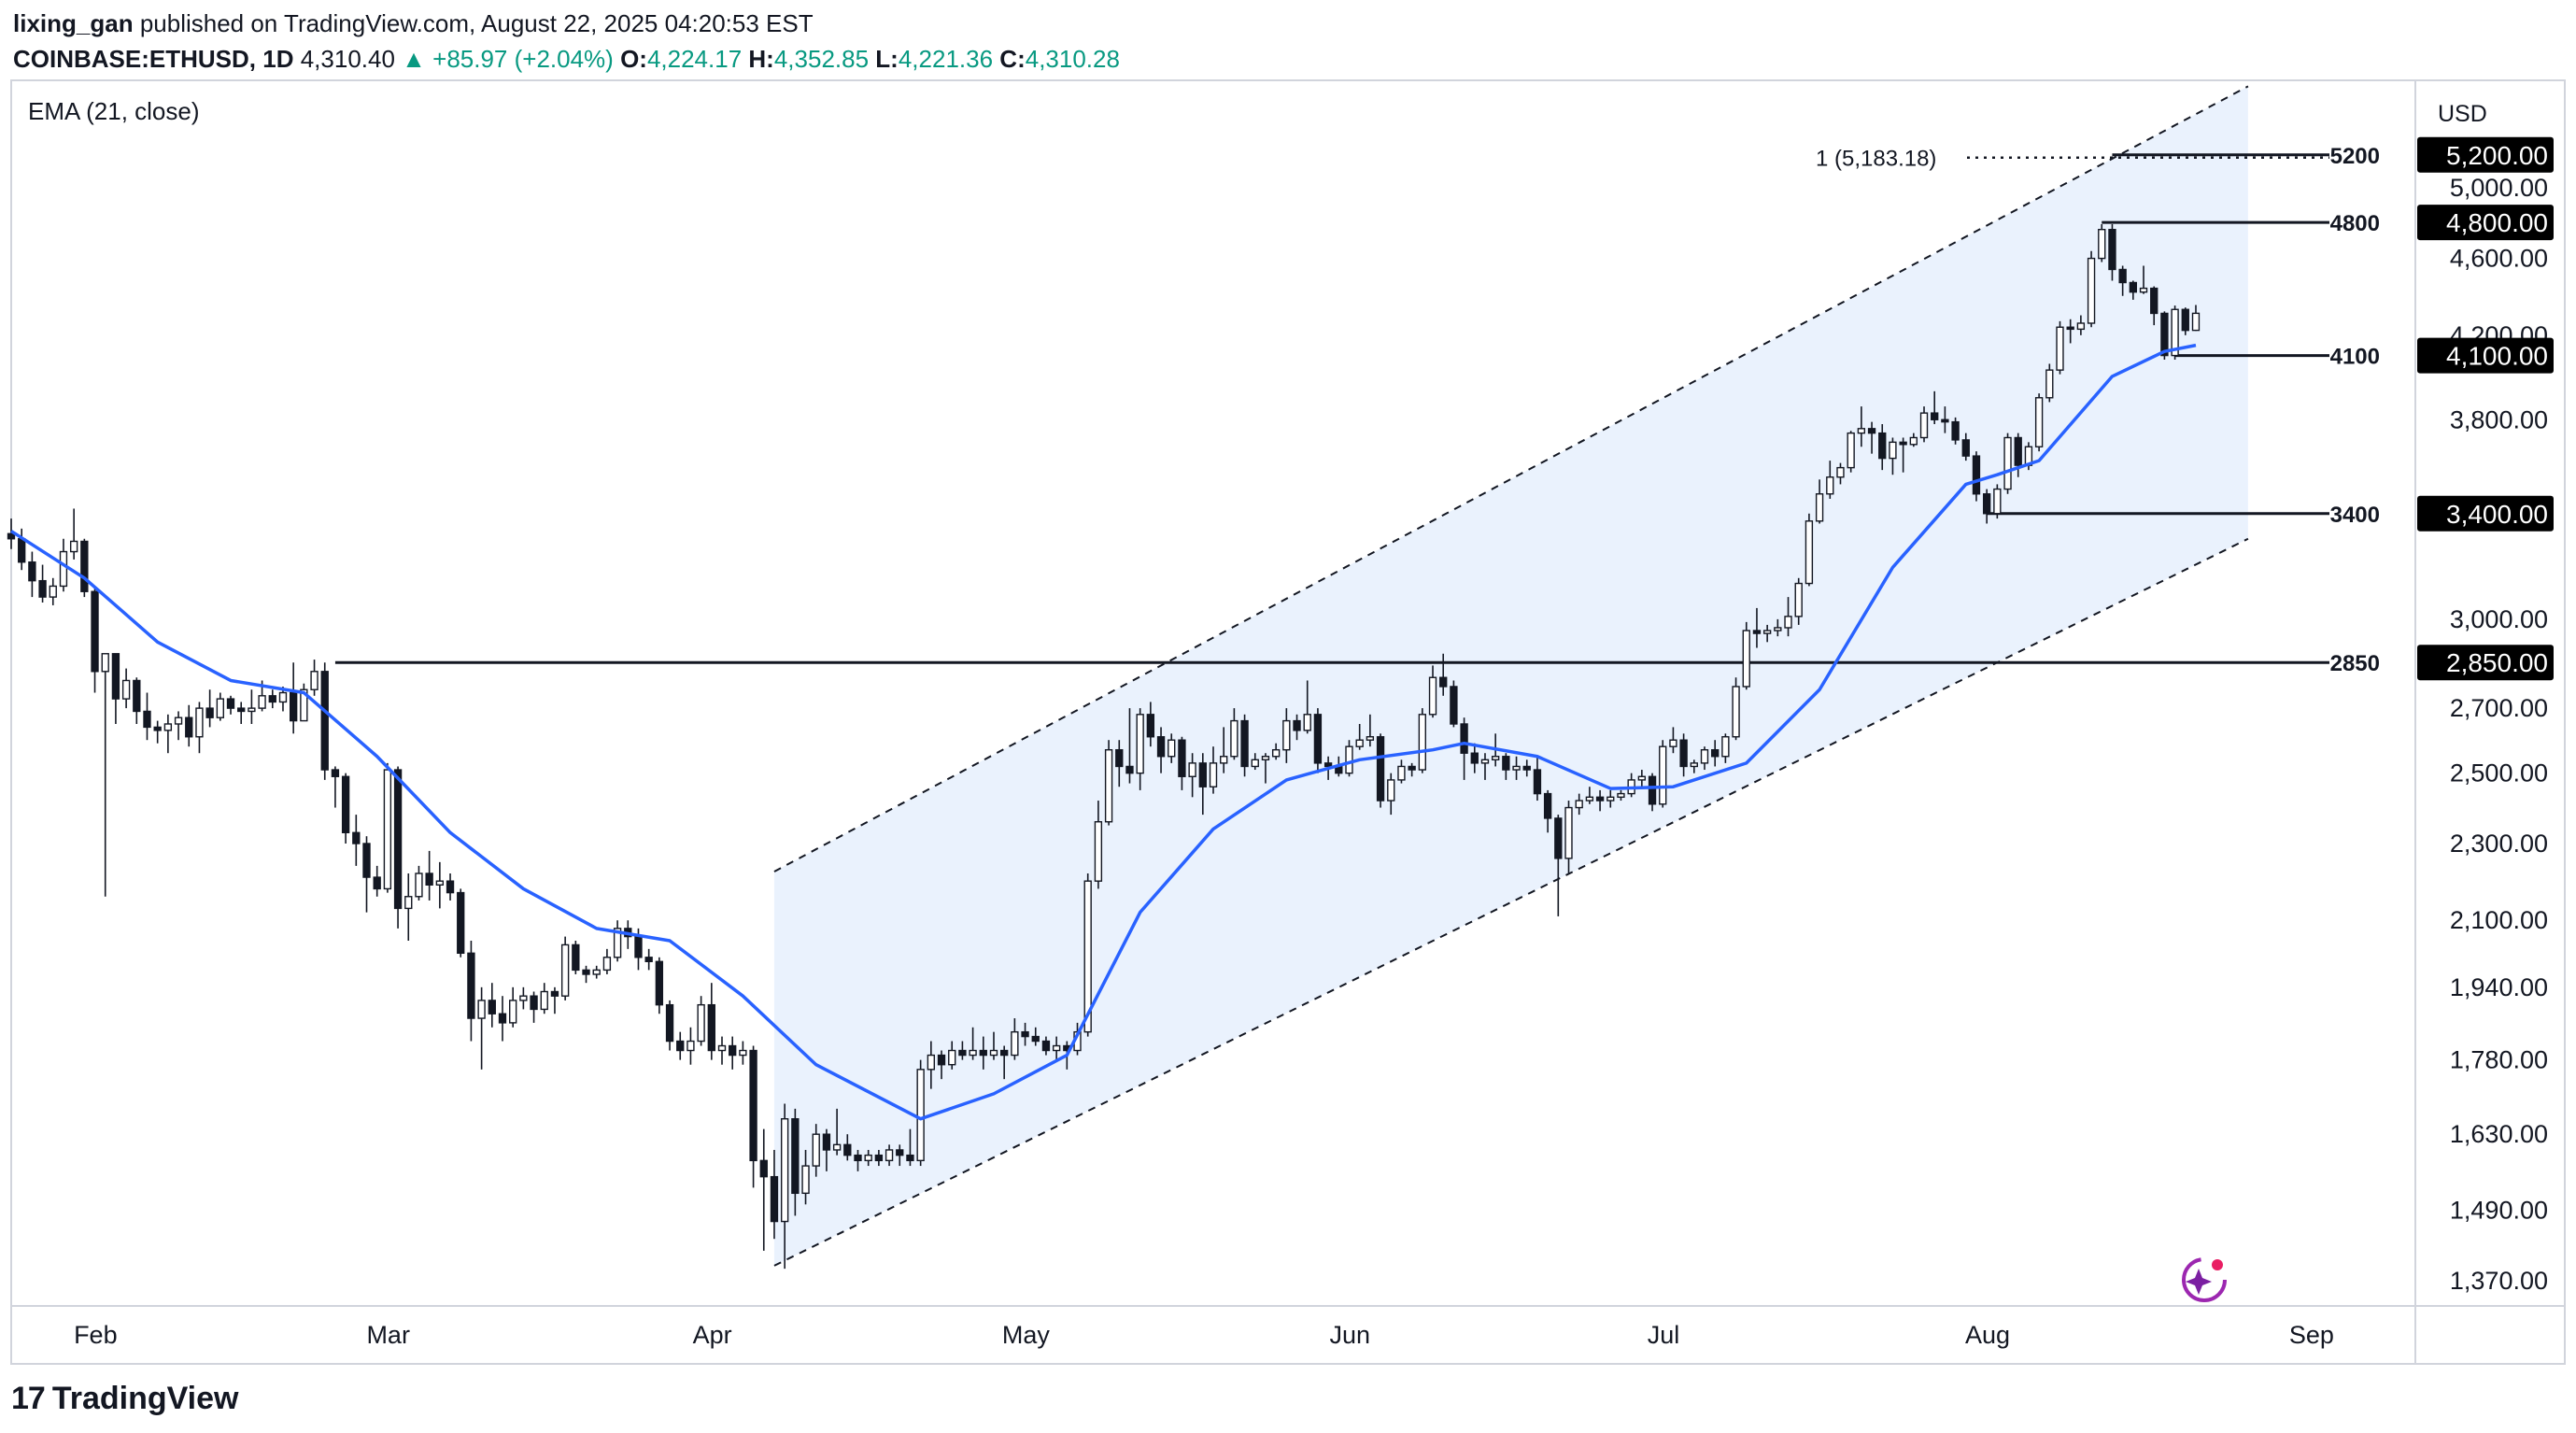 This screenshot has width=2576, height=1433. Describe the element at coordinates (124, 1399) in the screenshot. I see `footer-brand: 17 TradingView` at that location.